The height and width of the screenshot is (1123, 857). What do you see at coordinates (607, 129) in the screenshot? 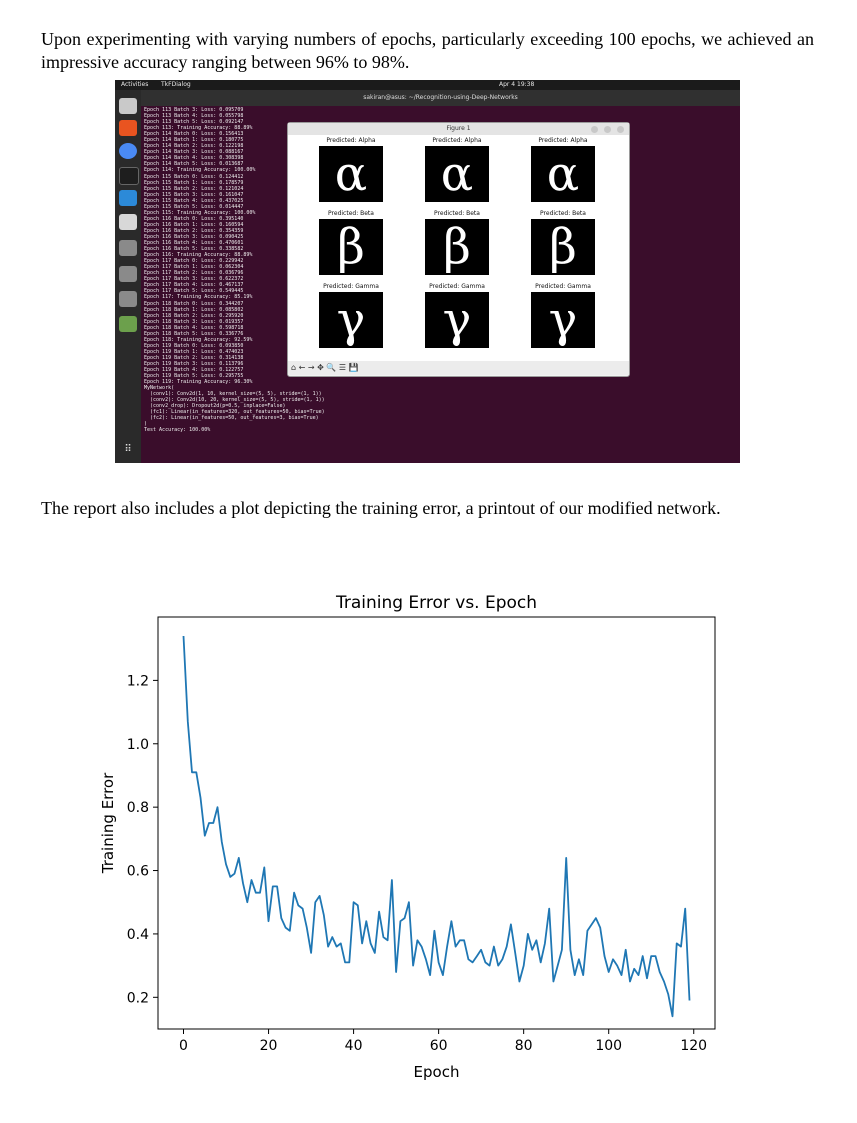
I see `maximize-icon` at bounding box center [607, 129].